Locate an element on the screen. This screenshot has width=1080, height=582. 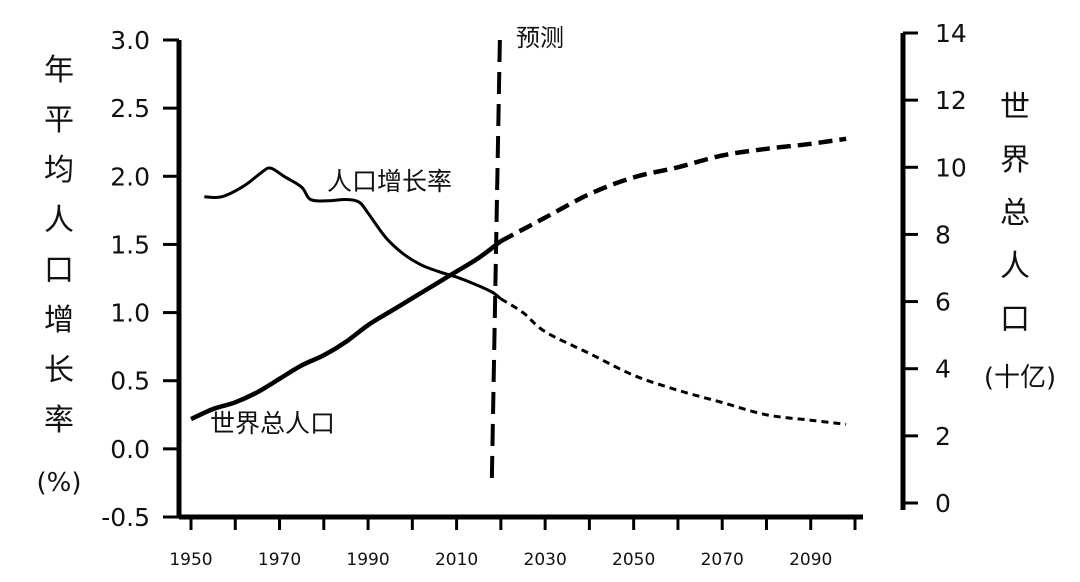
left-tick-label: 1.0 is located at coordinates (130, 313).